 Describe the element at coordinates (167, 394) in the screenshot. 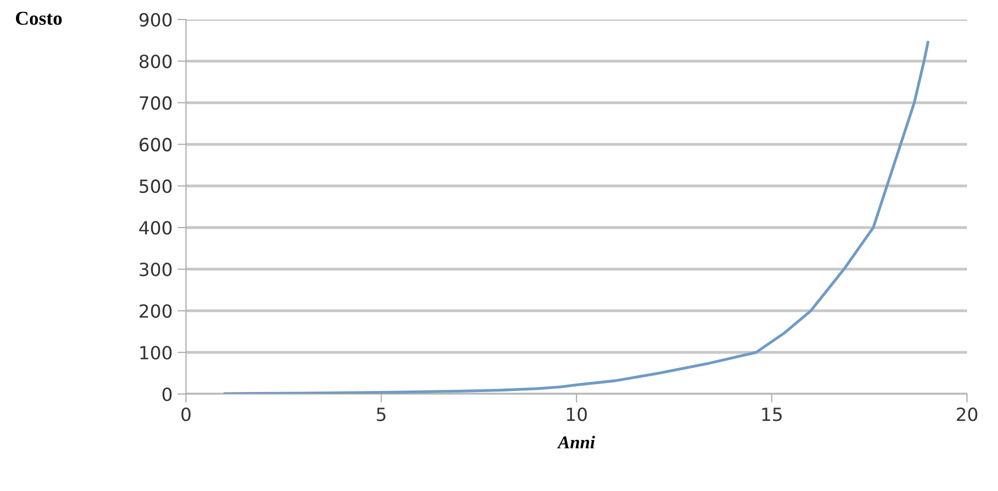

I see `y-tick-label: 0` at that location.